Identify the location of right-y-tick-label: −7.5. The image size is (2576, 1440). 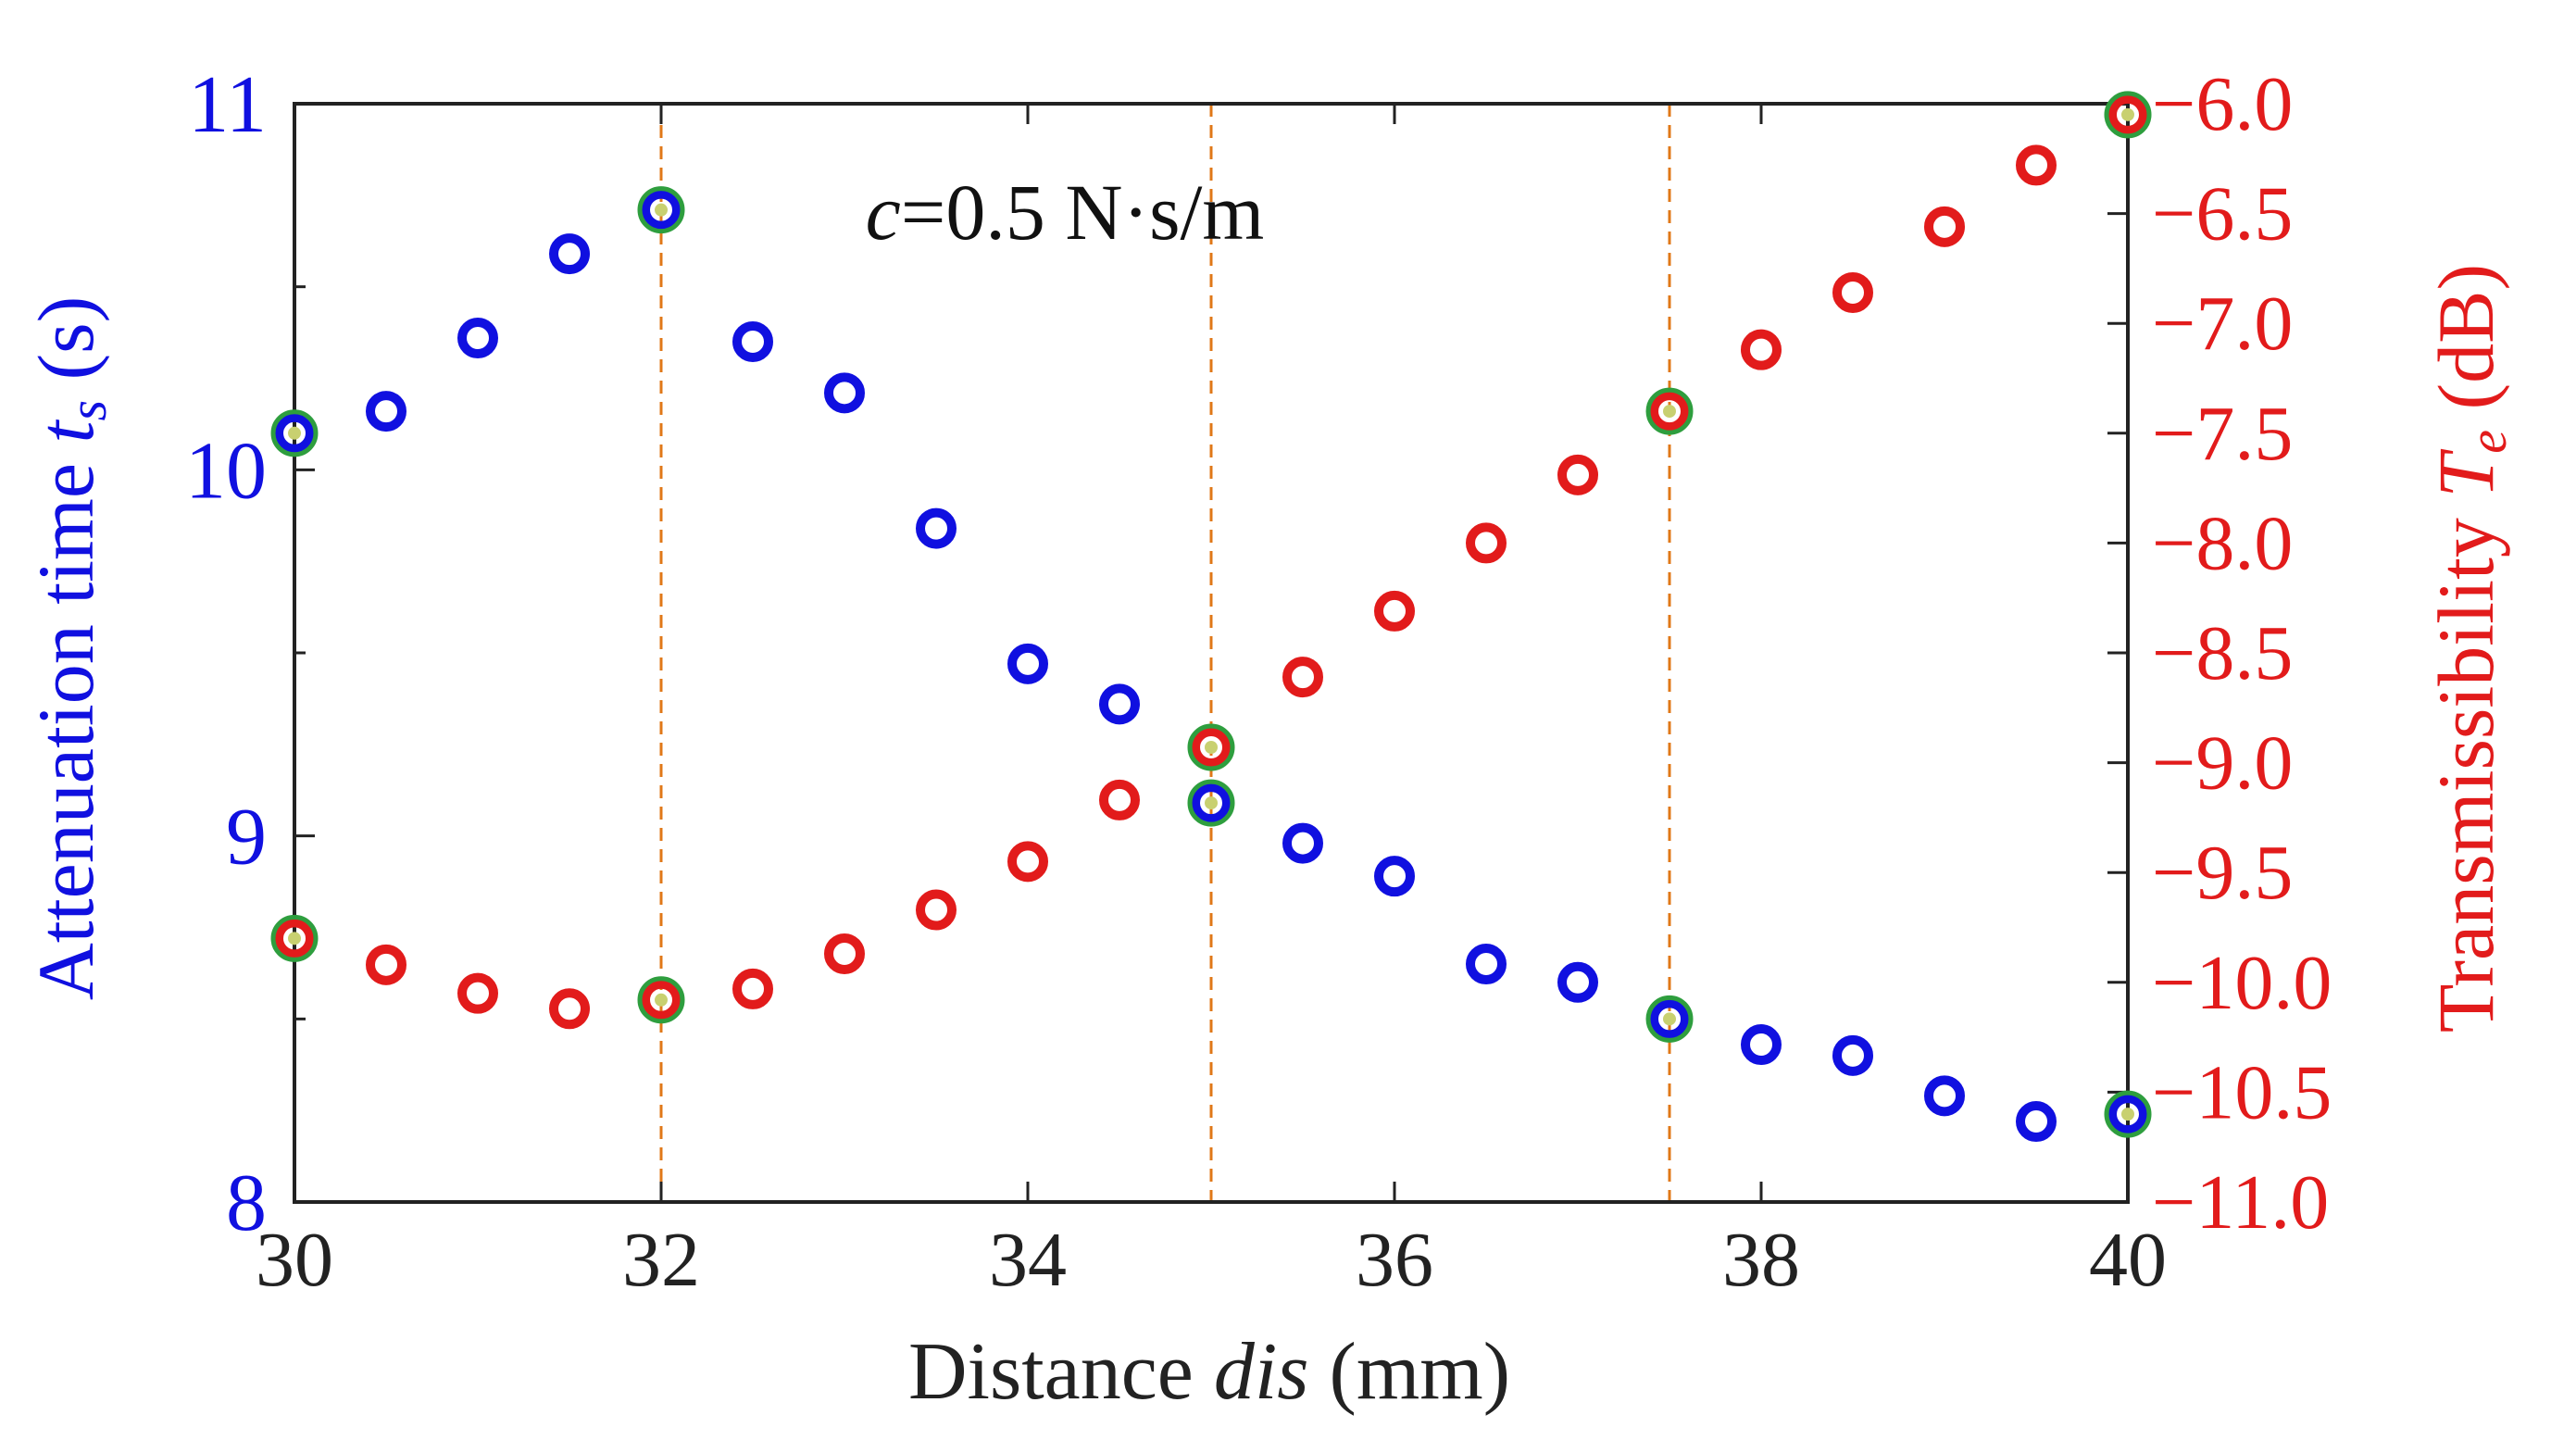
(2222, 434).